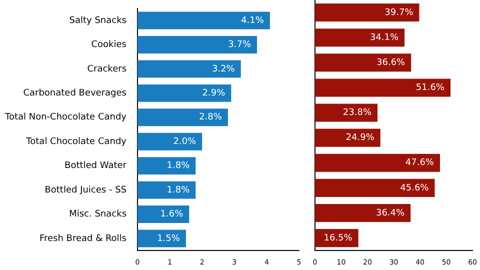 The image size is (480, 270). I want to click on y-tick-label: Cookies, so click(109, 45).